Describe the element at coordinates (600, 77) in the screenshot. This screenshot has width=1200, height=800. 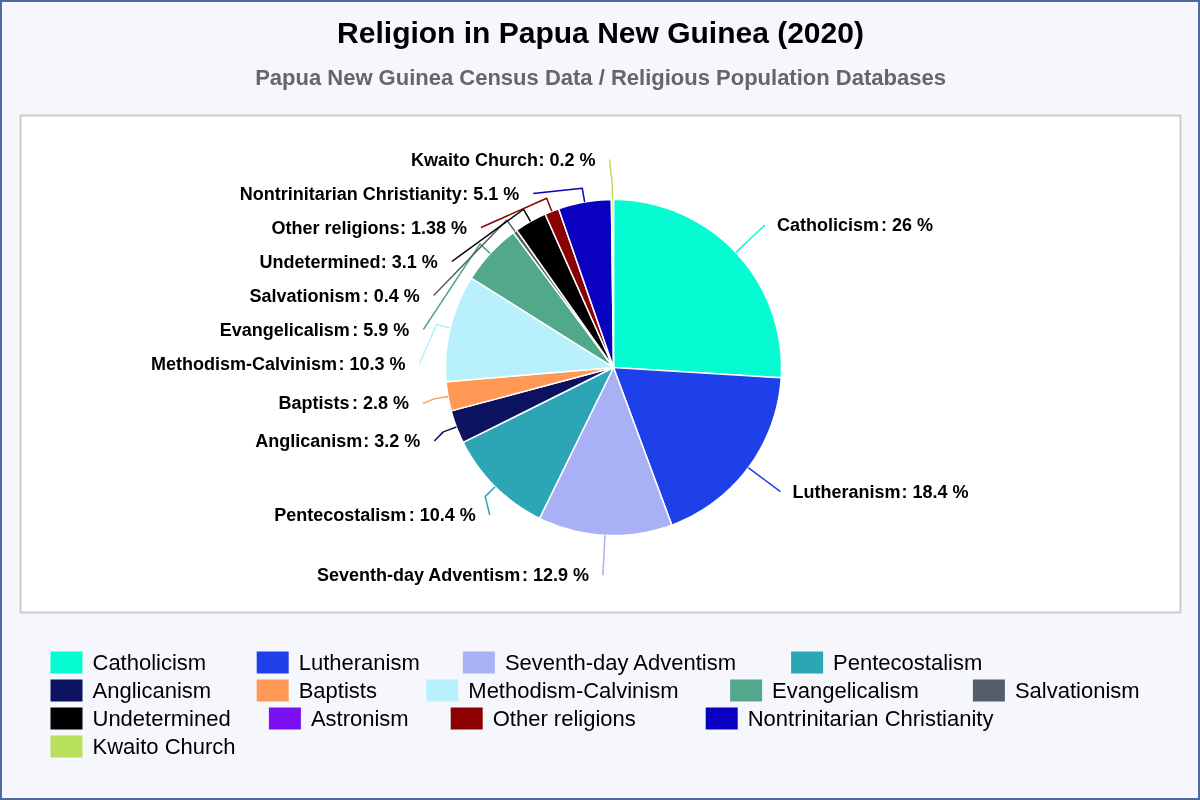
I see `chart-subtitle: Papua New Guinea Census Data / Religious Population Databases` at that location.